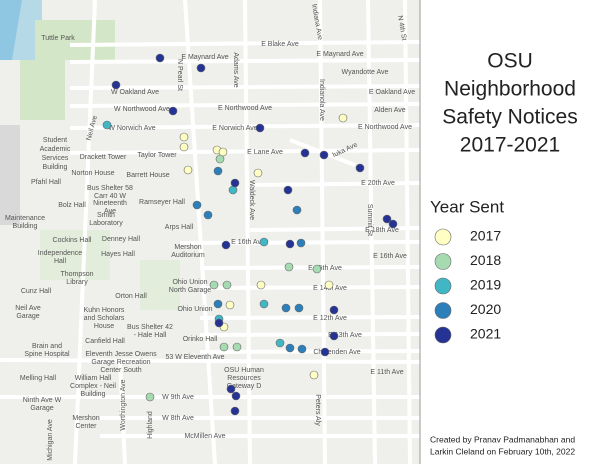 This screenshot has height=469, width=600. Describe the element at coordinates (467, 206) in the screenshot. I see `legend-title: Year Sent` at that location.